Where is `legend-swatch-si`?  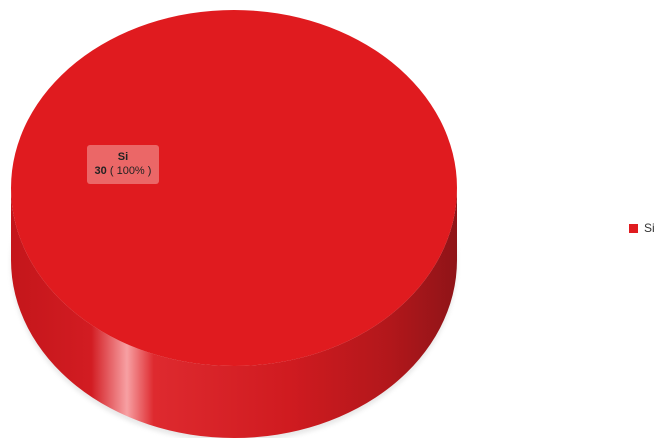
legend-swatch-si is located at coordinates (633, 228).